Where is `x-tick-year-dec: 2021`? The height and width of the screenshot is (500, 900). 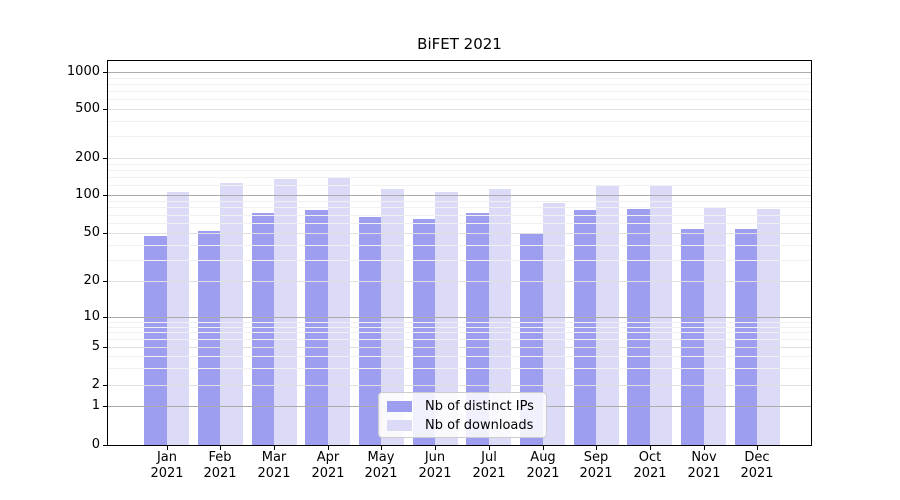
x-tick-year-dec: 2021 is located at coordinates (757, 473).